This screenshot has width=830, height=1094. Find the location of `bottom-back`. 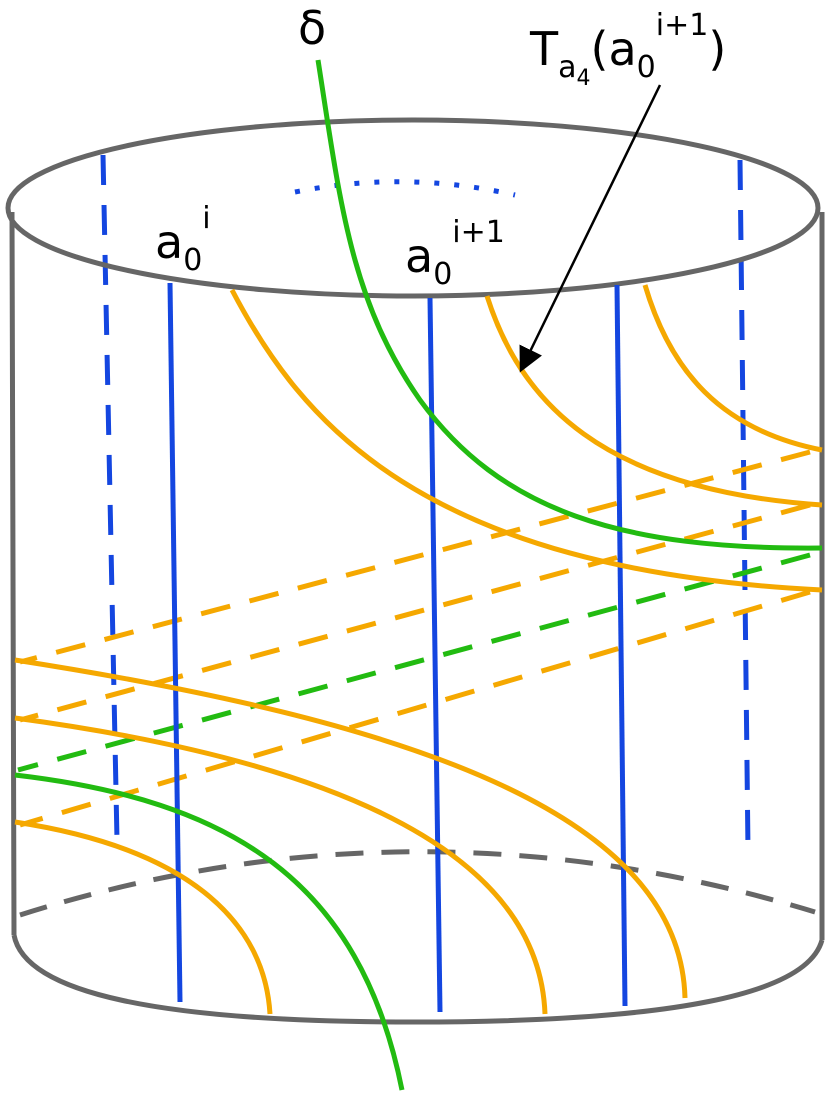

bottom-back is located at coordinates (417, 883).